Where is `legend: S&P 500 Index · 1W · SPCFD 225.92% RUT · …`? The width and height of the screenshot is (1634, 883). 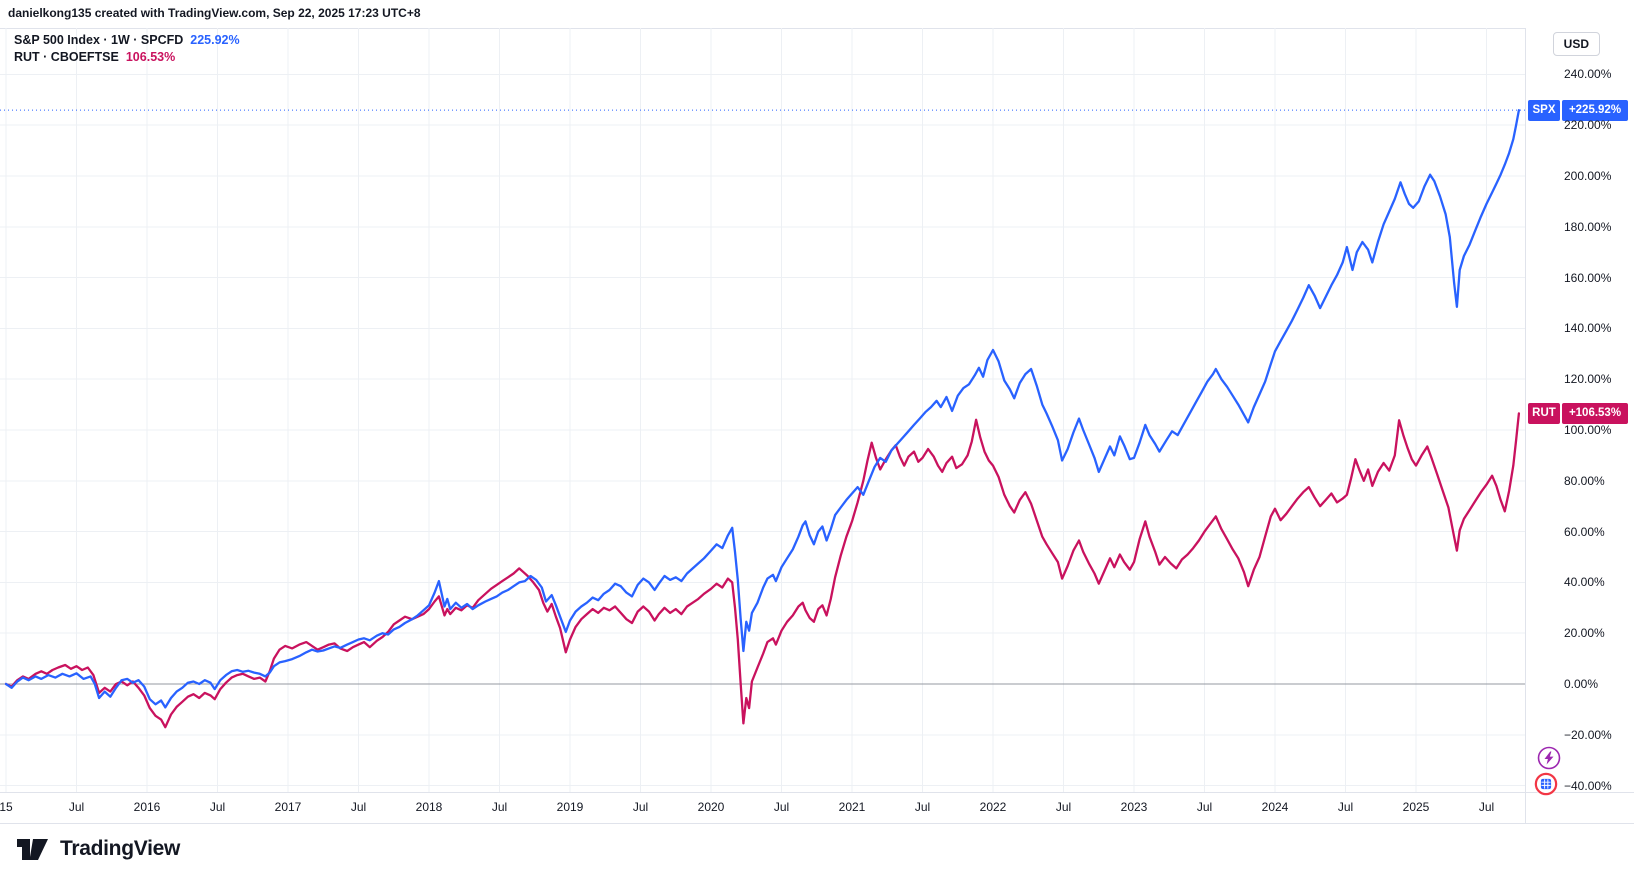
legend: S&P 500 Index · 1W · SPCFD 225.92% RUT · … is located at coordinates (127, 49).